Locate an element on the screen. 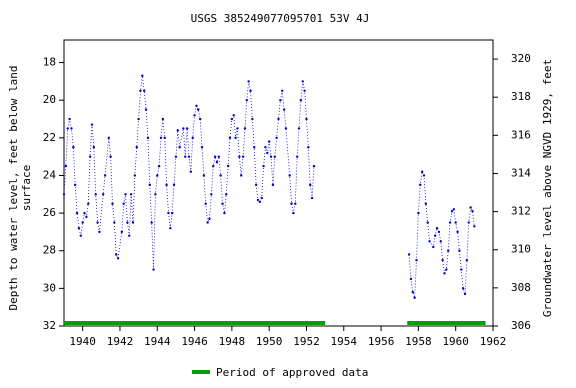  y-tick-label: 30 is located at coordinates (49, 287).